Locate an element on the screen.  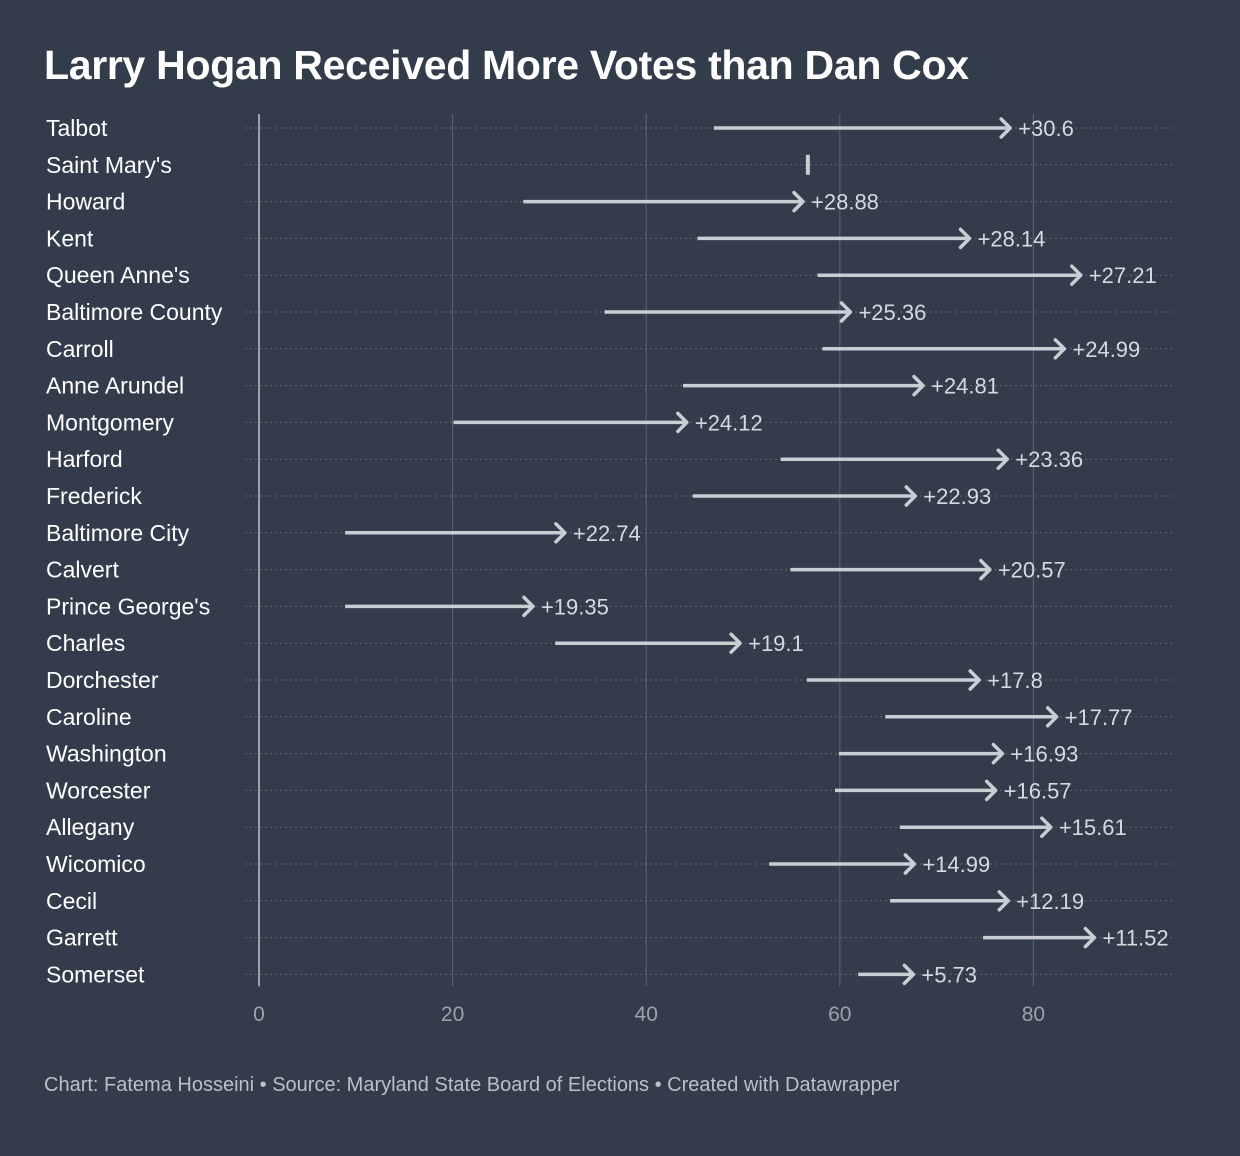
value-label: +11.52 is located at coordinates (1135, 938).